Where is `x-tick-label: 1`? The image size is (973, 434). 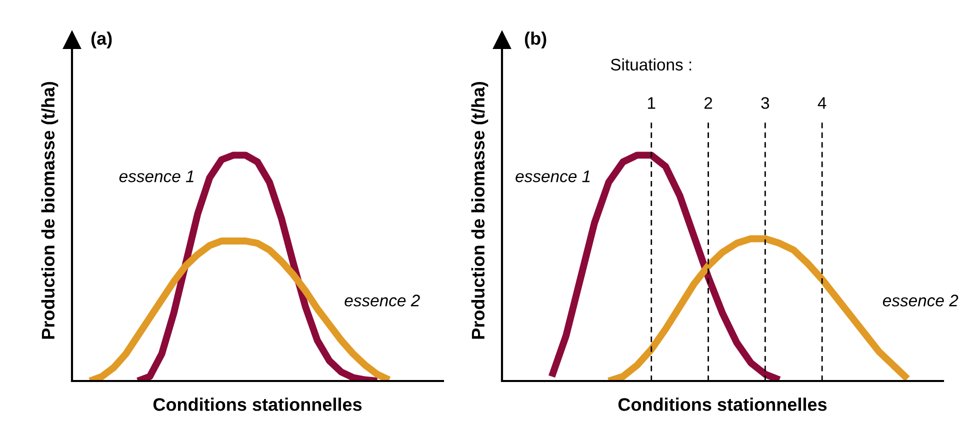 x-tick-label: 1 is located at coordinates (652, 103).